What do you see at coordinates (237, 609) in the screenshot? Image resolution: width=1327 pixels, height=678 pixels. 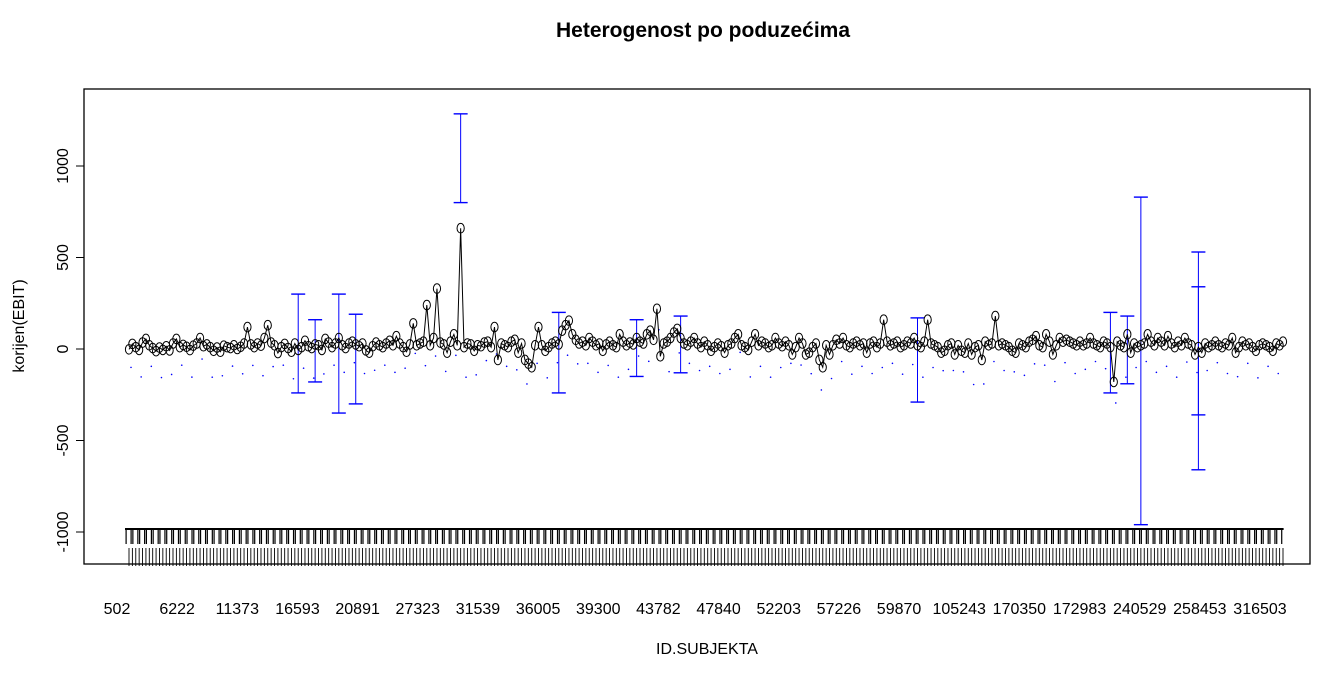 I see `x-tick-label: 11373` at bounding box center [237, 609].